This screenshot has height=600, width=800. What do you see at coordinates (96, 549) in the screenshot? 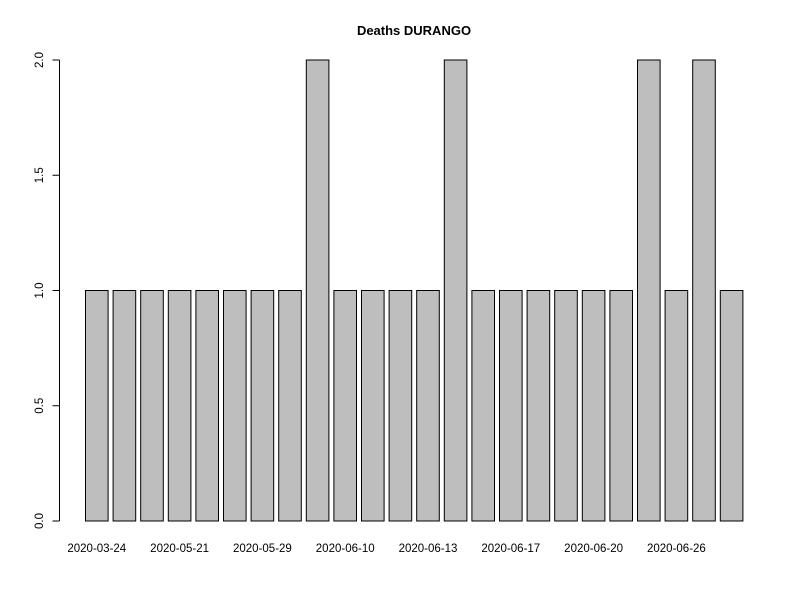
I see `x-tick-label: 2020-03-24` at bounding box center [96, 549].